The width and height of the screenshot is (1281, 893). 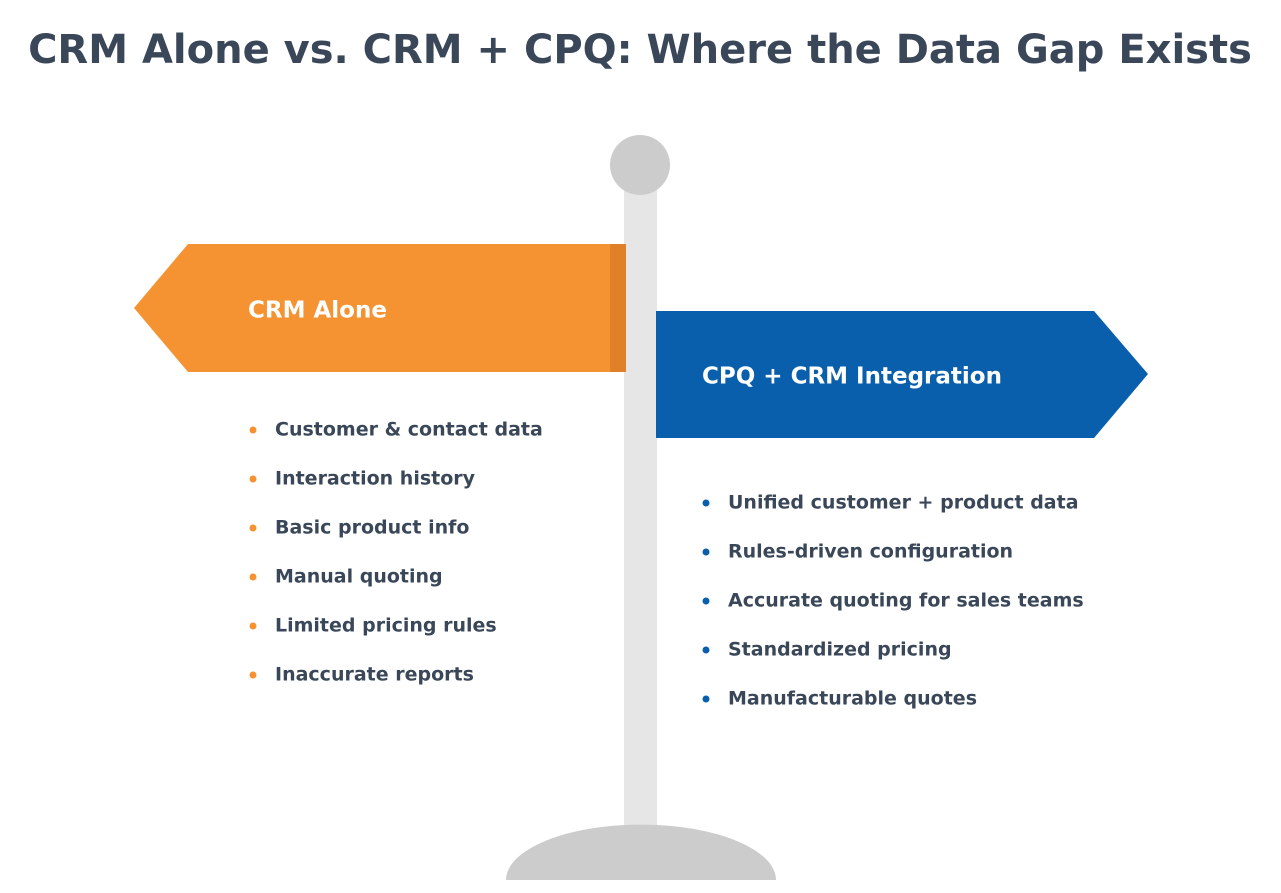 I want to click on right-sign, so click(x=902, y=374).